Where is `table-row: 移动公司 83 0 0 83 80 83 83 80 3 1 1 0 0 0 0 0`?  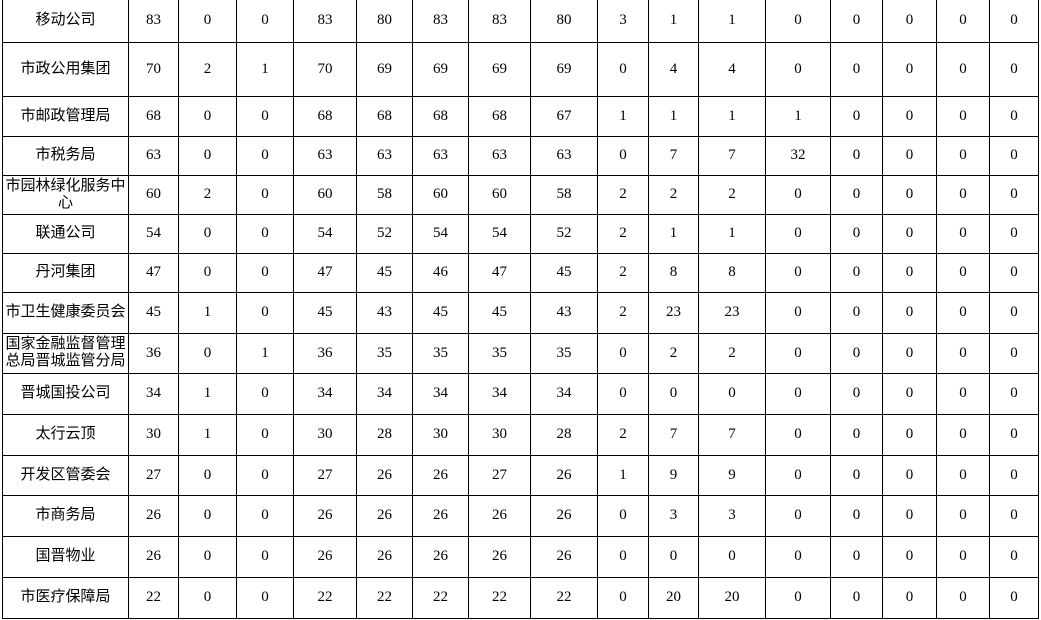
table-row: 移动公司 83 0 0 83 80 83 83 80 3 1 1 0 0 0 0 0 is located at coordinates (520, 21).